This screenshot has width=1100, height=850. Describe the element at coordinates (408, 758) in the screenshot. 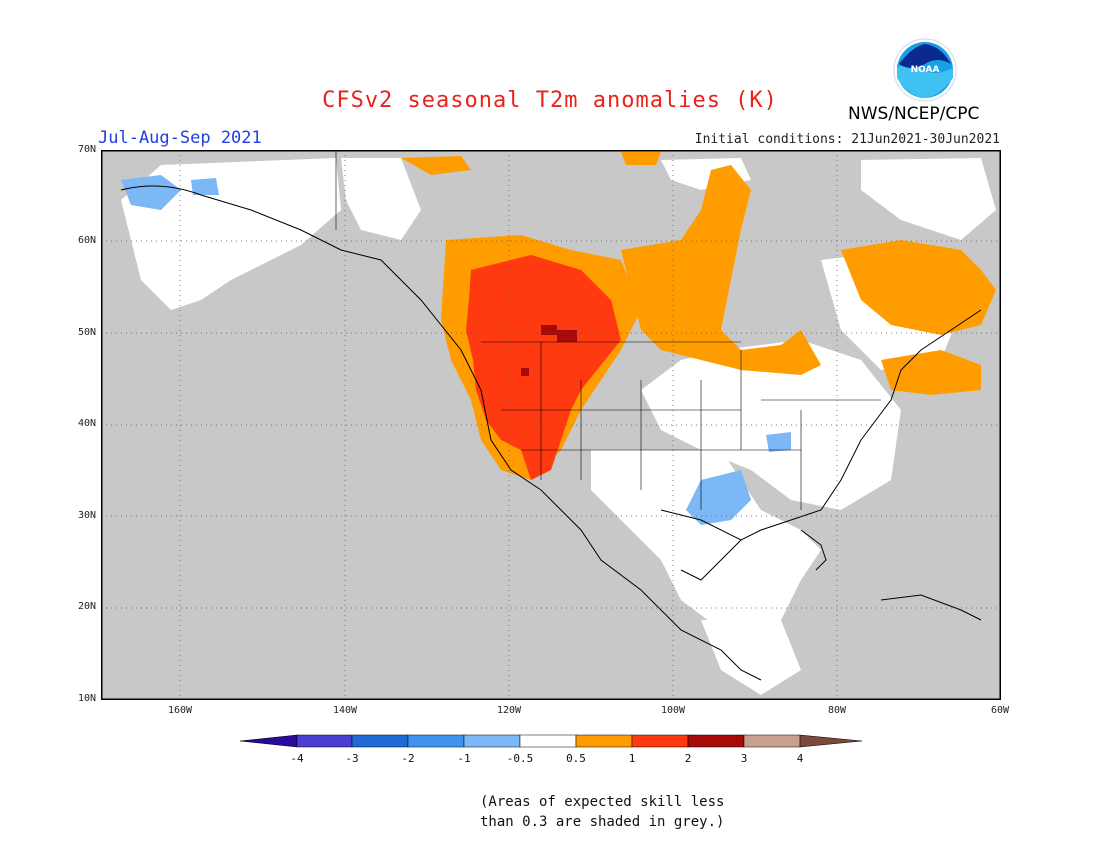

I see `cb-label-neg2: -2` at that location.